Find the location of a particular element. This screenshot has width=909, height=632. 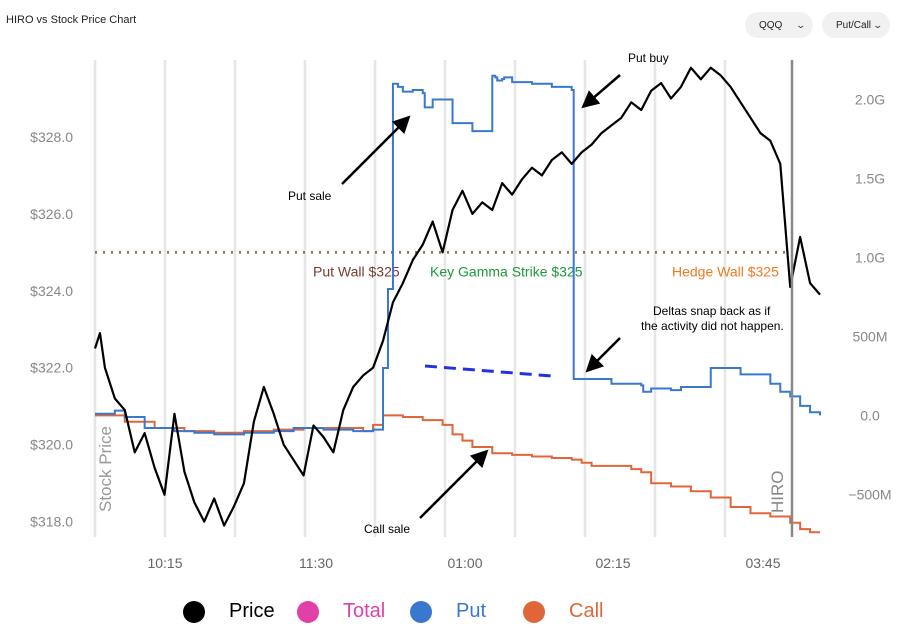

arrow-call-sale is located at coordinates (454, 484).